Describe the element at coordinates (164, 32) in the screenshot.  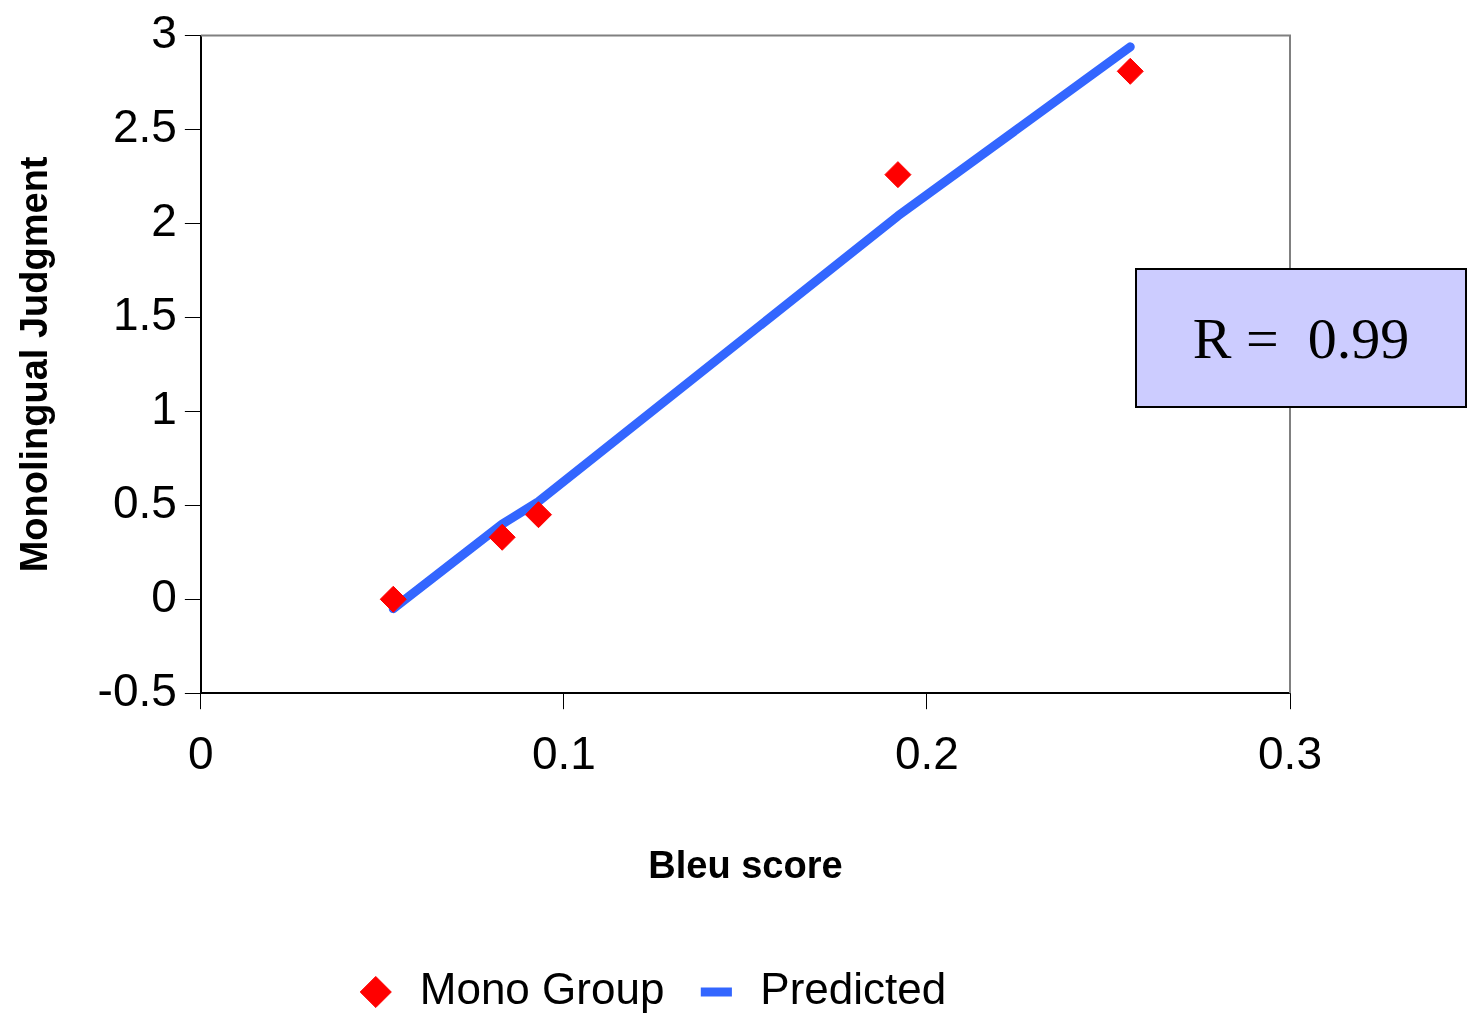
I see `y-tick-label: 3` at that location.